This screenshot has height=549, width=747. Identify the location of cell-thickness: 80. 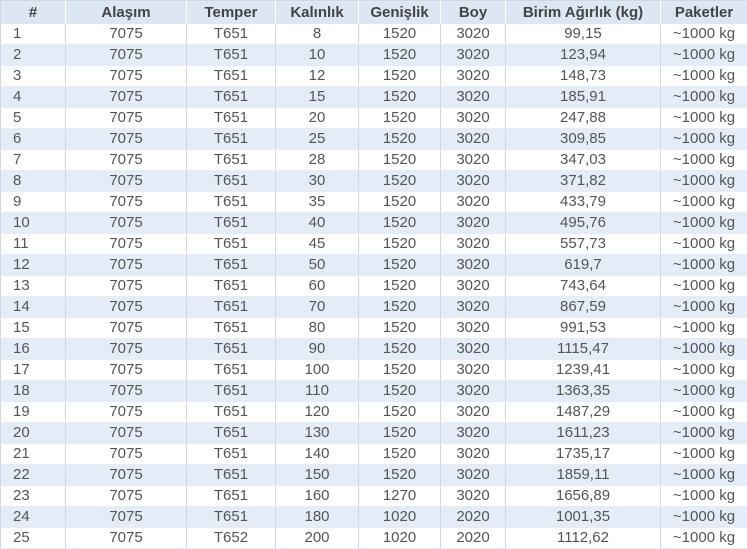
(317, 328).